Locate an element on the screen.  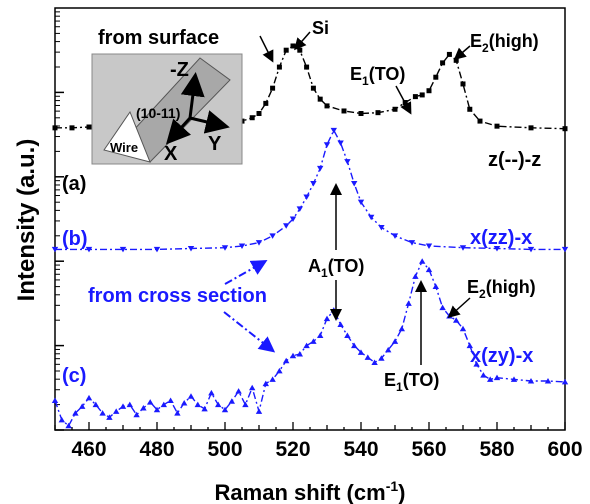
from-surface-arrow is located at coordinates (266, 49).